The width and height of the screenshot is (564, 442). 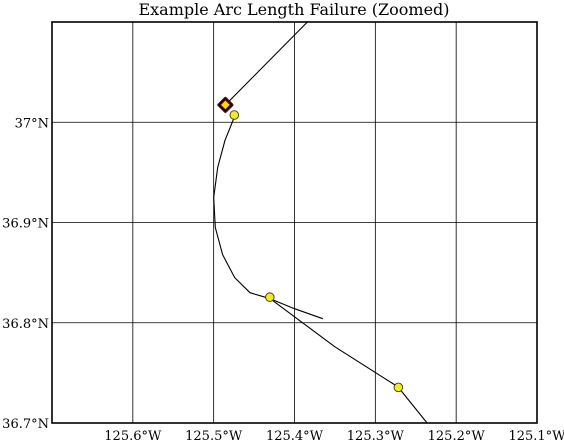 I want to click on y-tick-label: 36.9°N, so click(x=25, y=224).